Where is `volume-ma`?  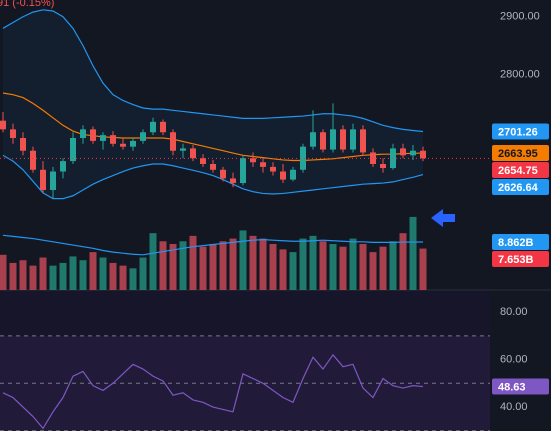
volume-ma is located at coordinates (213, 245).